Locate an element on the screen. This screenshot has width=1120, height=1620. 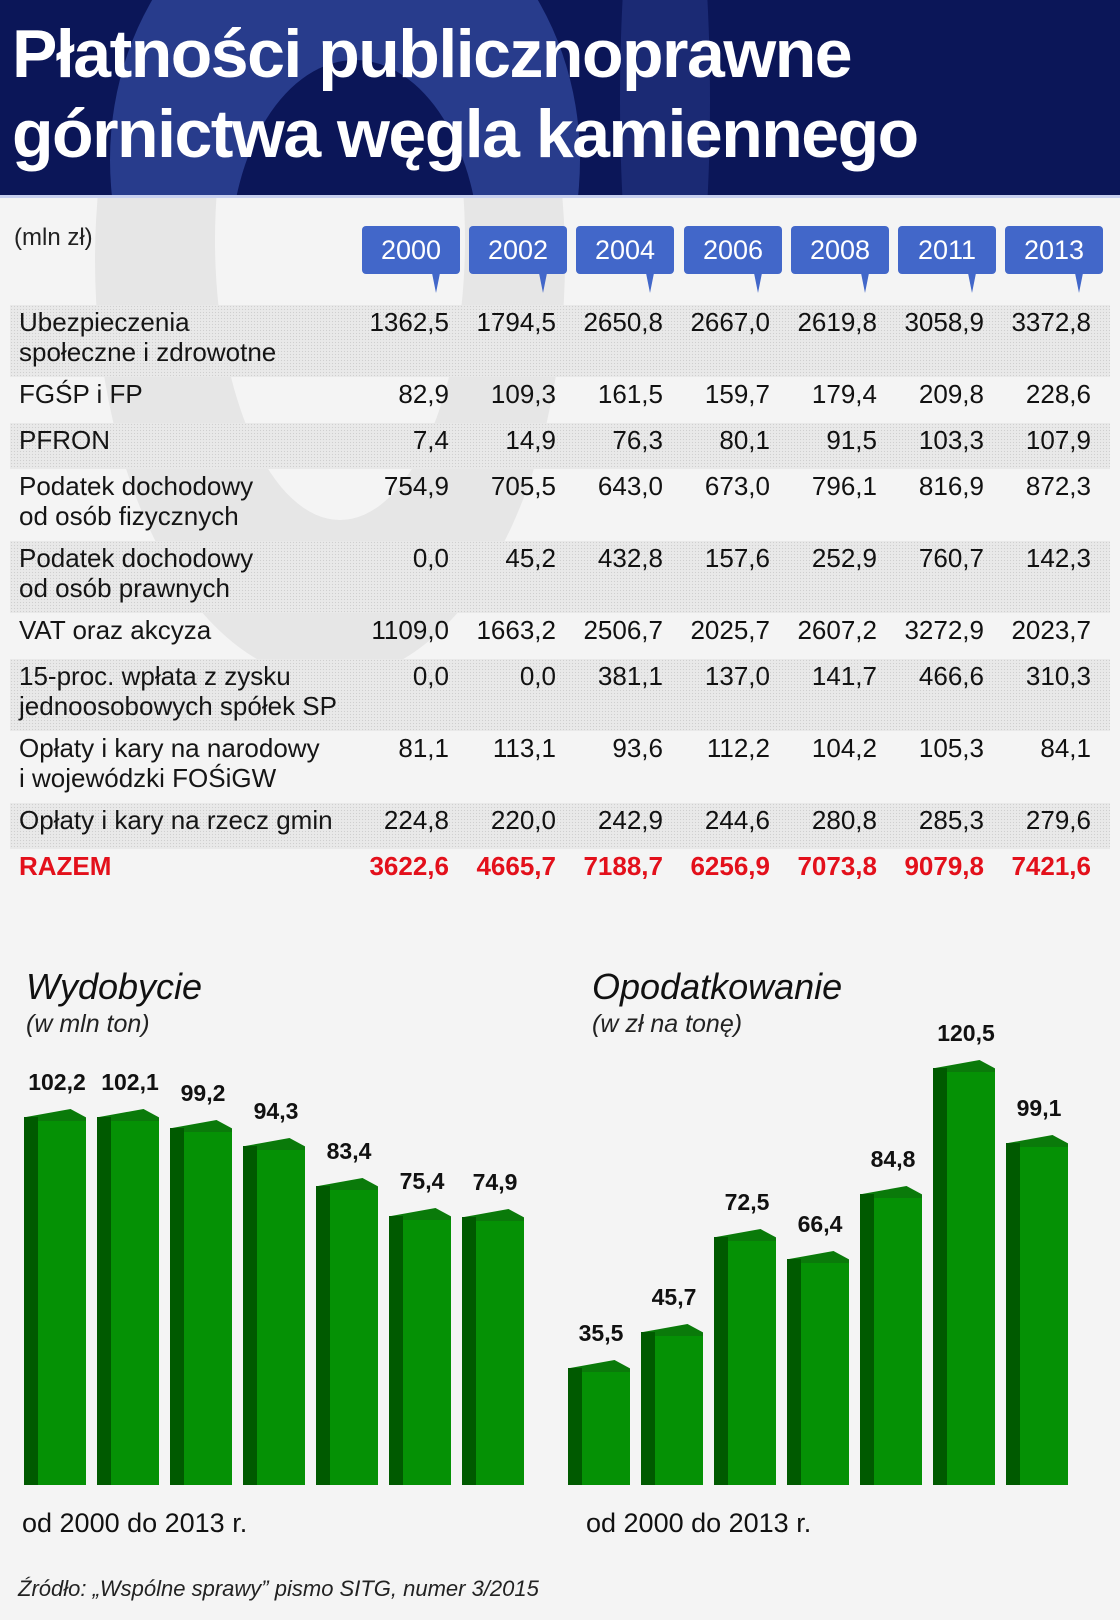
table-row: PFRON 7,4 14,9 76,3 80,1 91,5 103,3 107,9 is located at coordinates (560, 446).